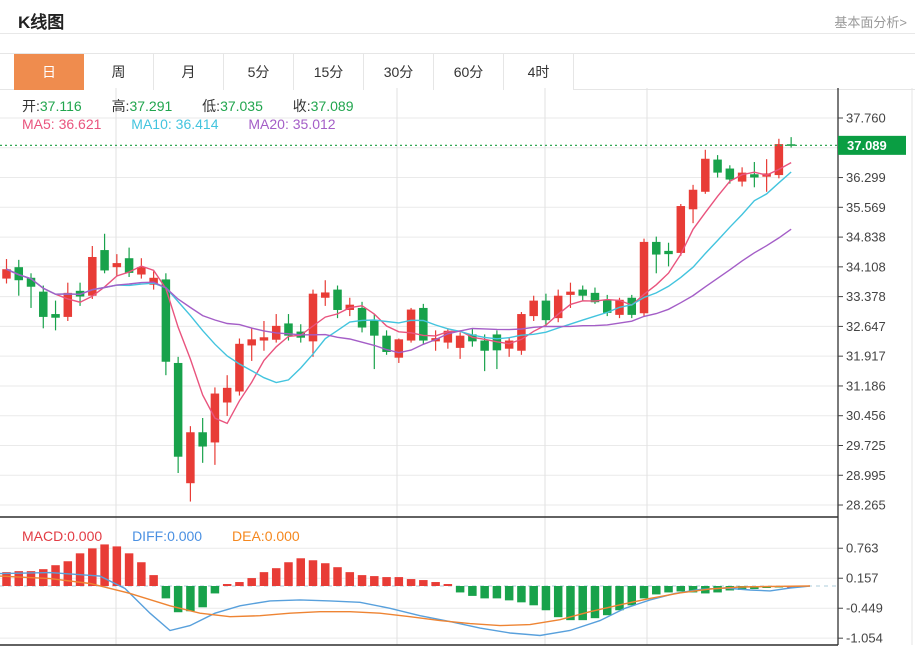 This screenshot has width=915, height=646. I want to click on close-value: 37.089, so click(332, 106).